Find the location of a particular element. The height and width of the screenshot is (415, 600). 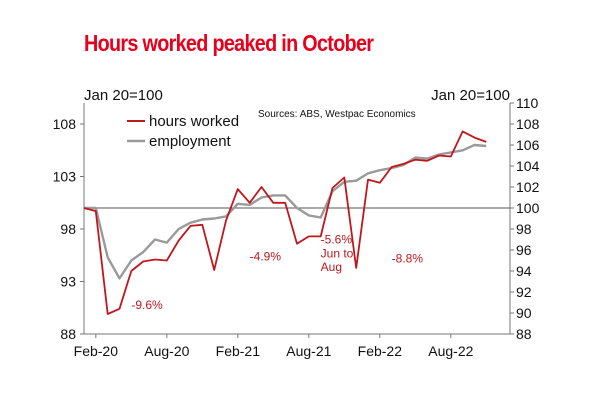

annotation-label: -4.9% is located at coordinates (266, 257).